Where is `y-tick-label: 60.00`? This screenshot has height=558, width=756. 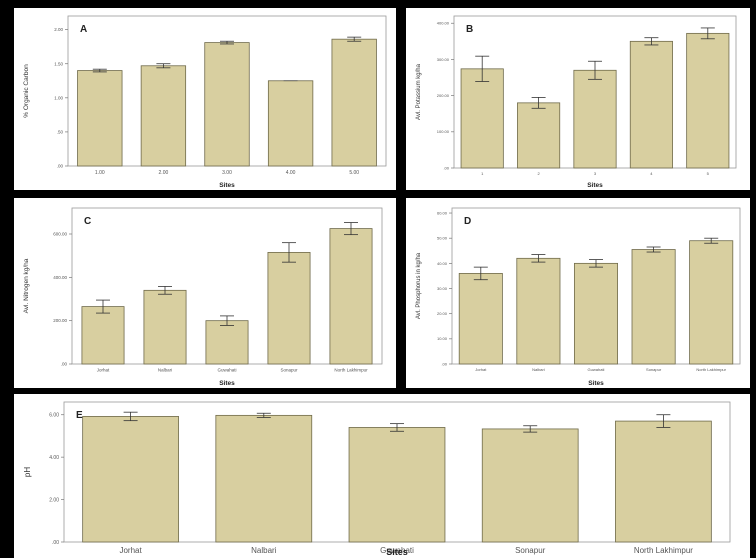
y-tick-label: 60.00 is located at coordinates (442, 212).